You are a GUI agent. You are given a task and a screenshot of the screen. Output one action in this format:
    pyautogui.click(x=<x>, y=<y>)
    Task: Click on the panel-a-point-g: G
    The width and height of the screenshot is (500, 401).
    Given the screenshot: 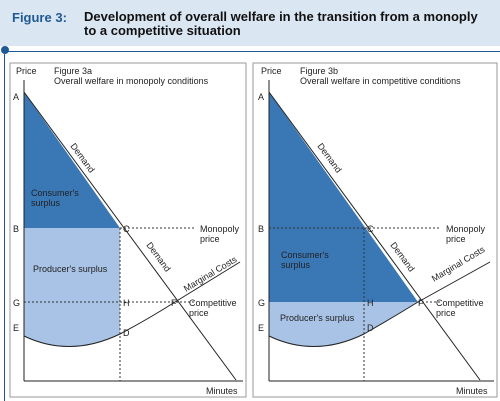 What is the action you would take?
    pyautogui.click(x=16, y=303)
    